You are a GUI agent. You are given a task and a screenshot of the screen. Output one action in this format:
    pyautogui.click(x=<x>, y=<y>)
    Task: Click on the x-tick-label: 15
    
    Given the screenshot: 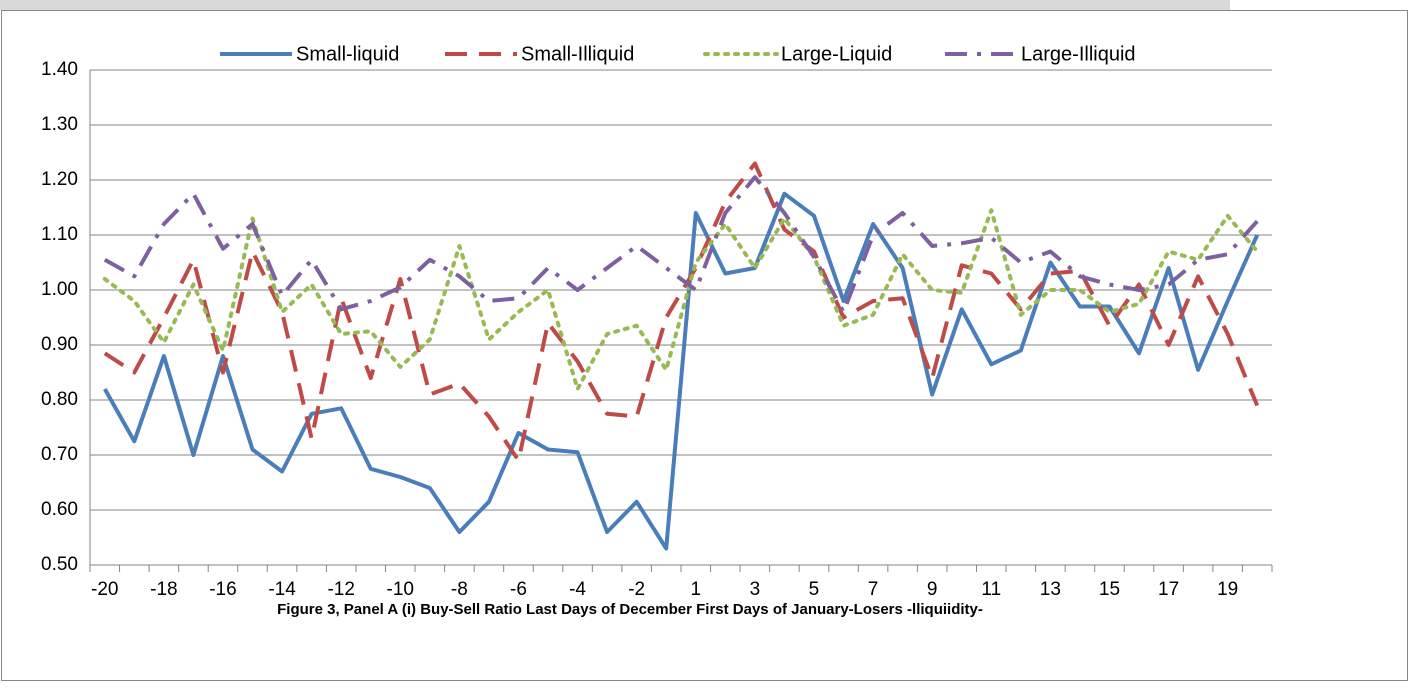 What is the action you would take?
    pyautogui.click(x=1109, y=589)
    